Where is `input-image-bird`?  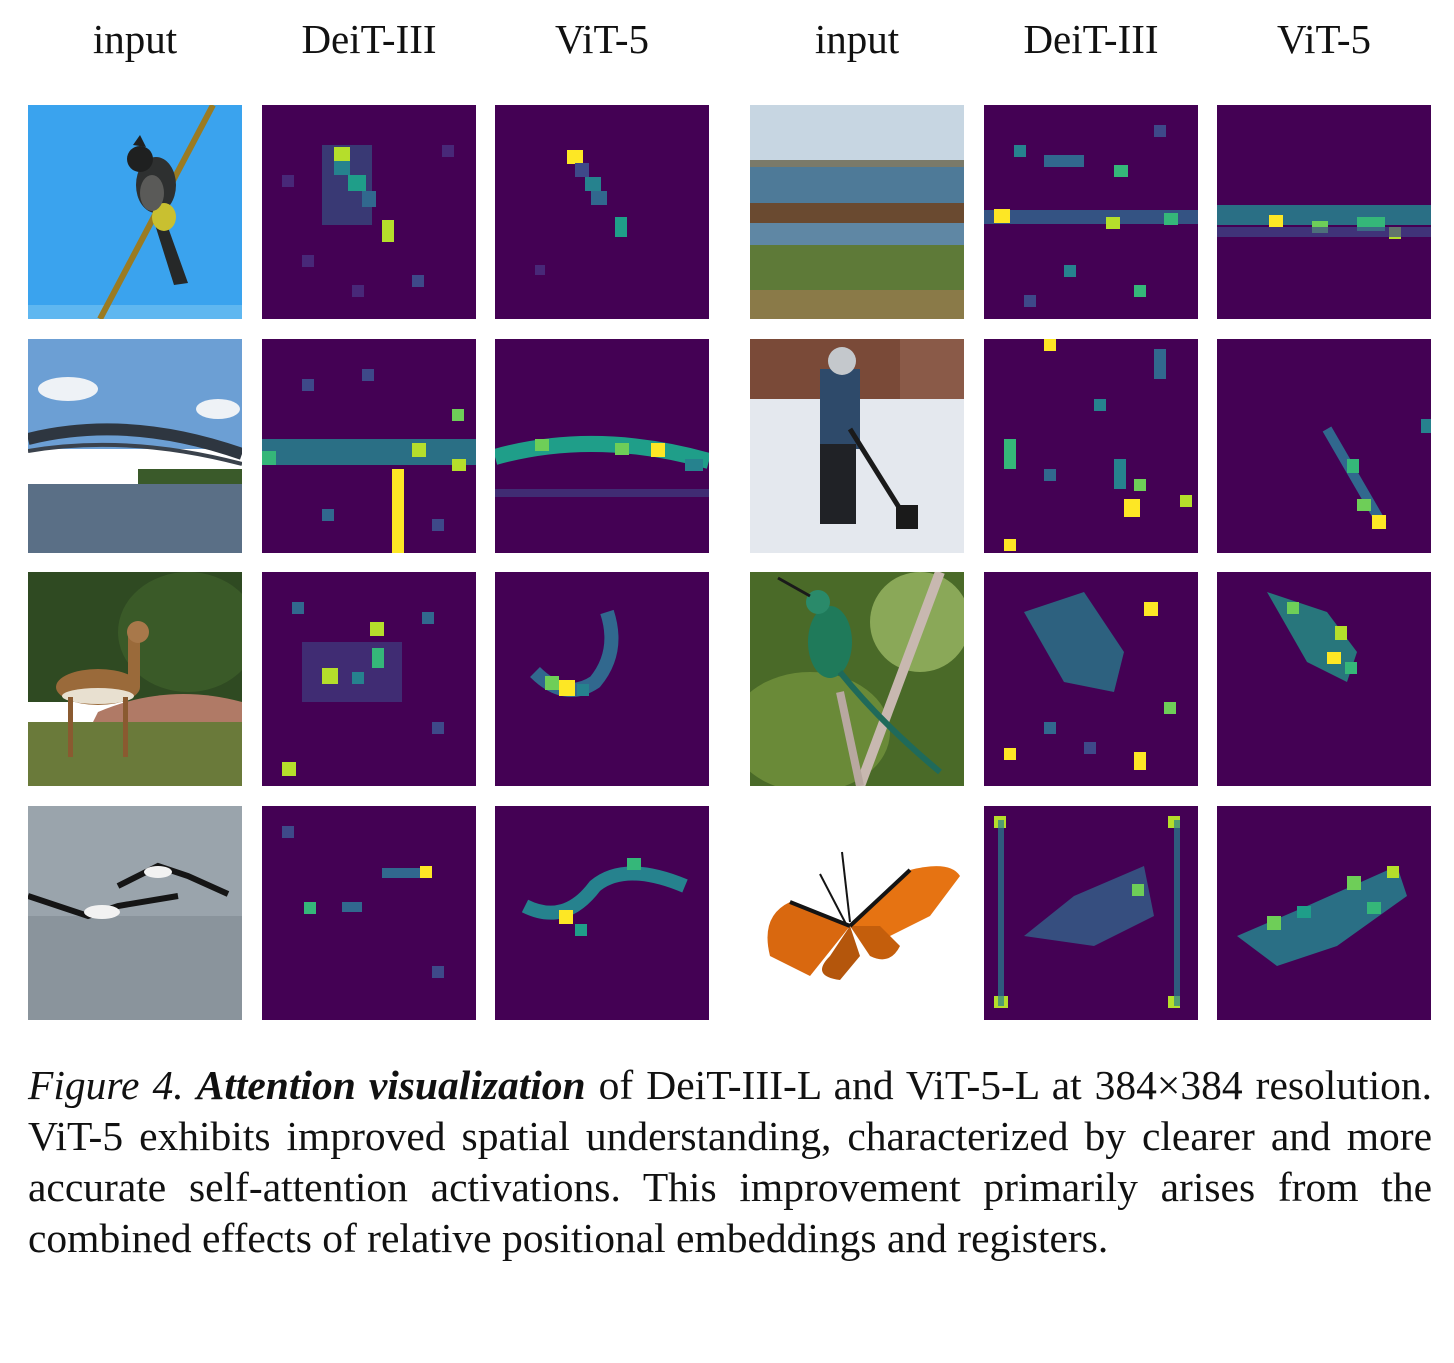 input-image-bird is located at coordinates (135, 212).